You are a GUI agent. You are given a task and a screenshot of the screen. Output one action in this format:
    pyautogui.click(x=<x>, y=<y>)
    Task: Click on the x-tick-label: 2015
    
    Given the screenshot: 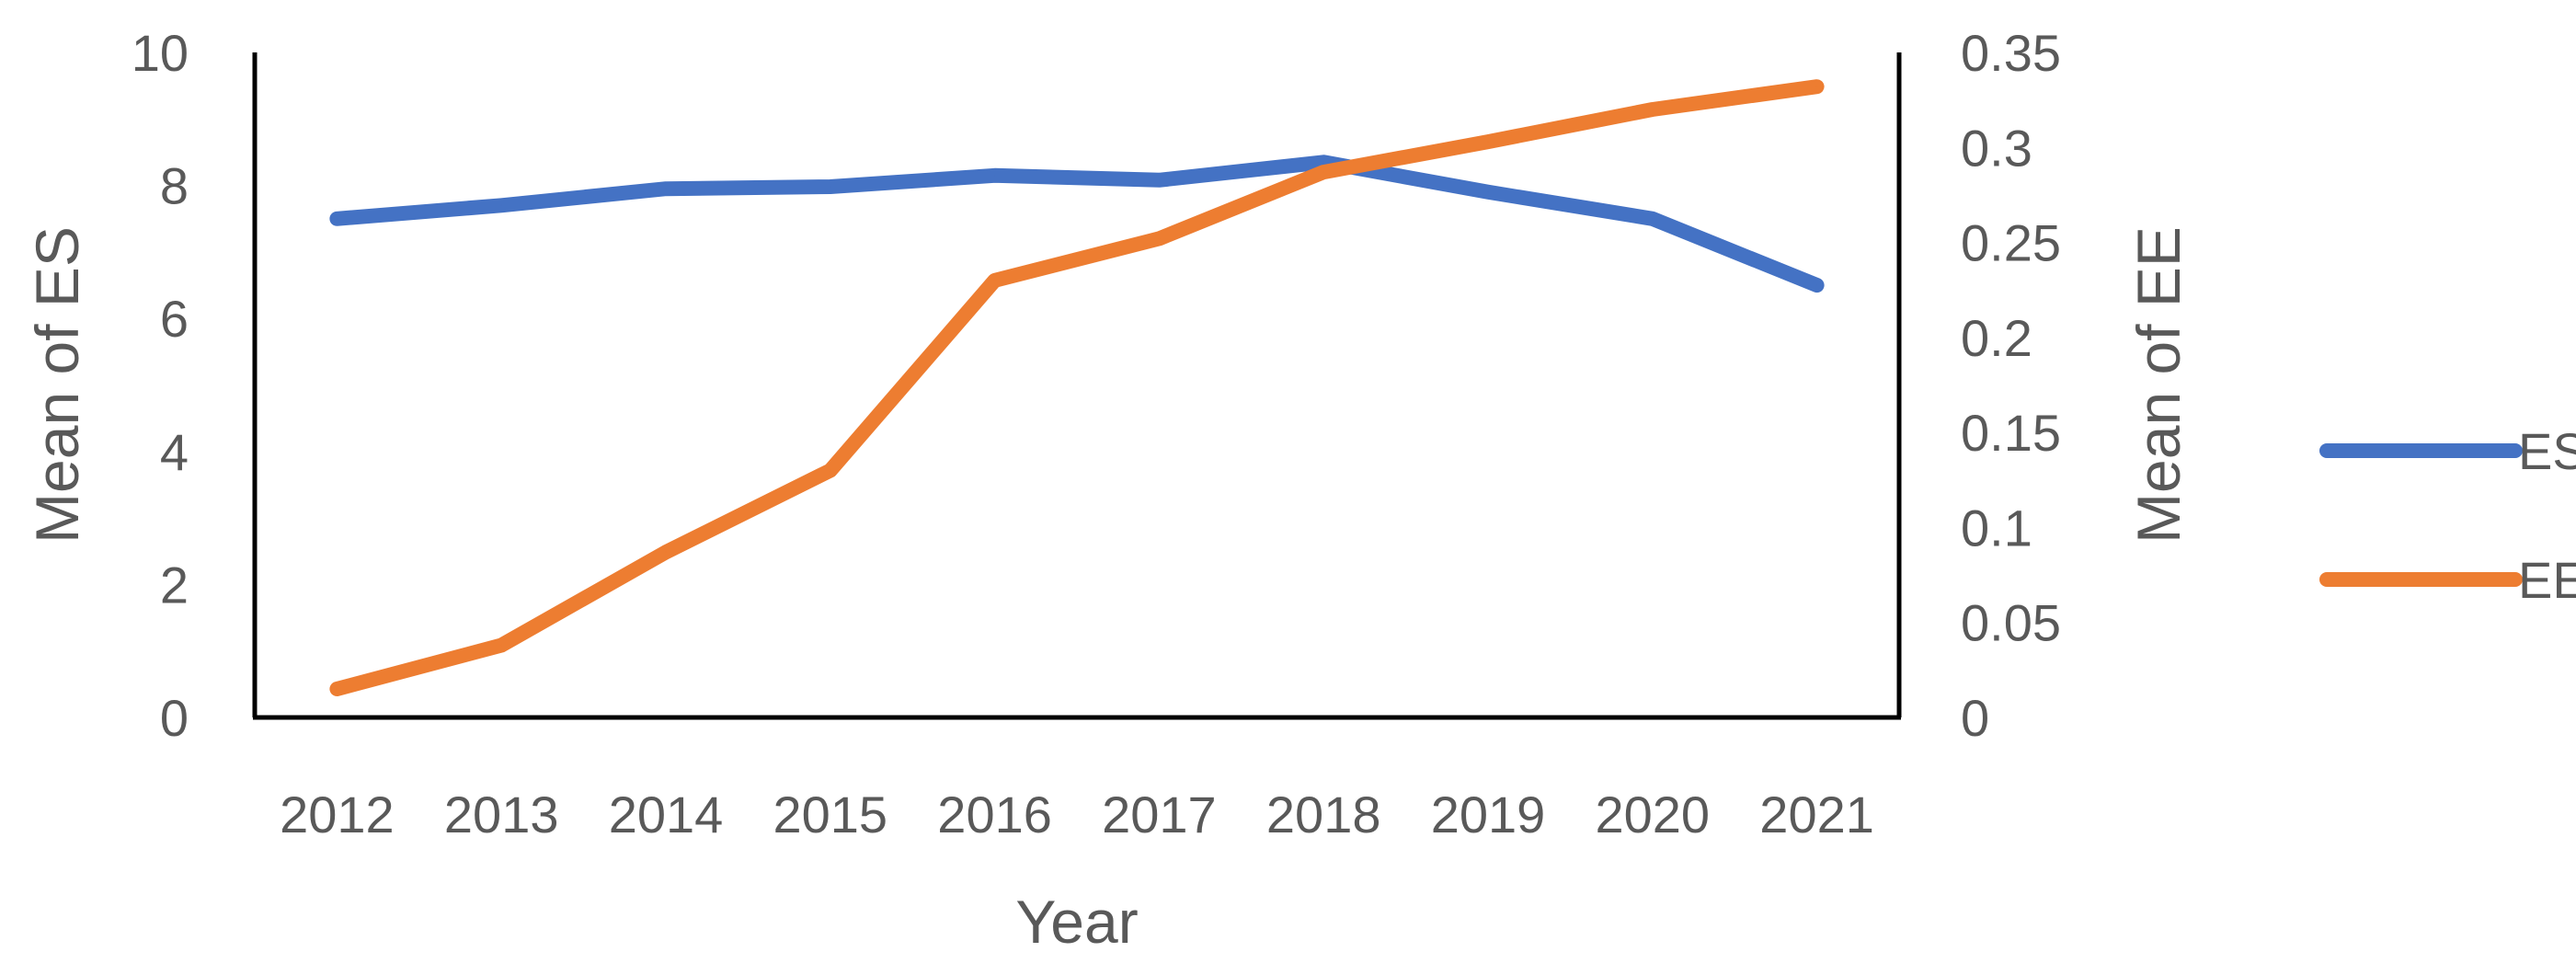 What is the action you would take?
    pyautogui.click(x=830, y=814)
    